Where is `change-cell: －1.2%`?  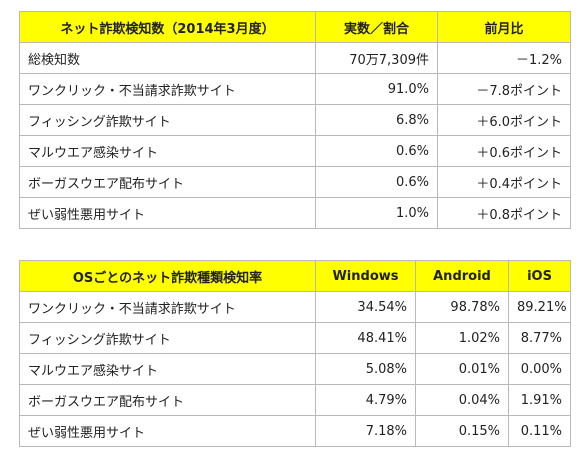
change-cell: －1.2% is located at coordinates (504, 58).